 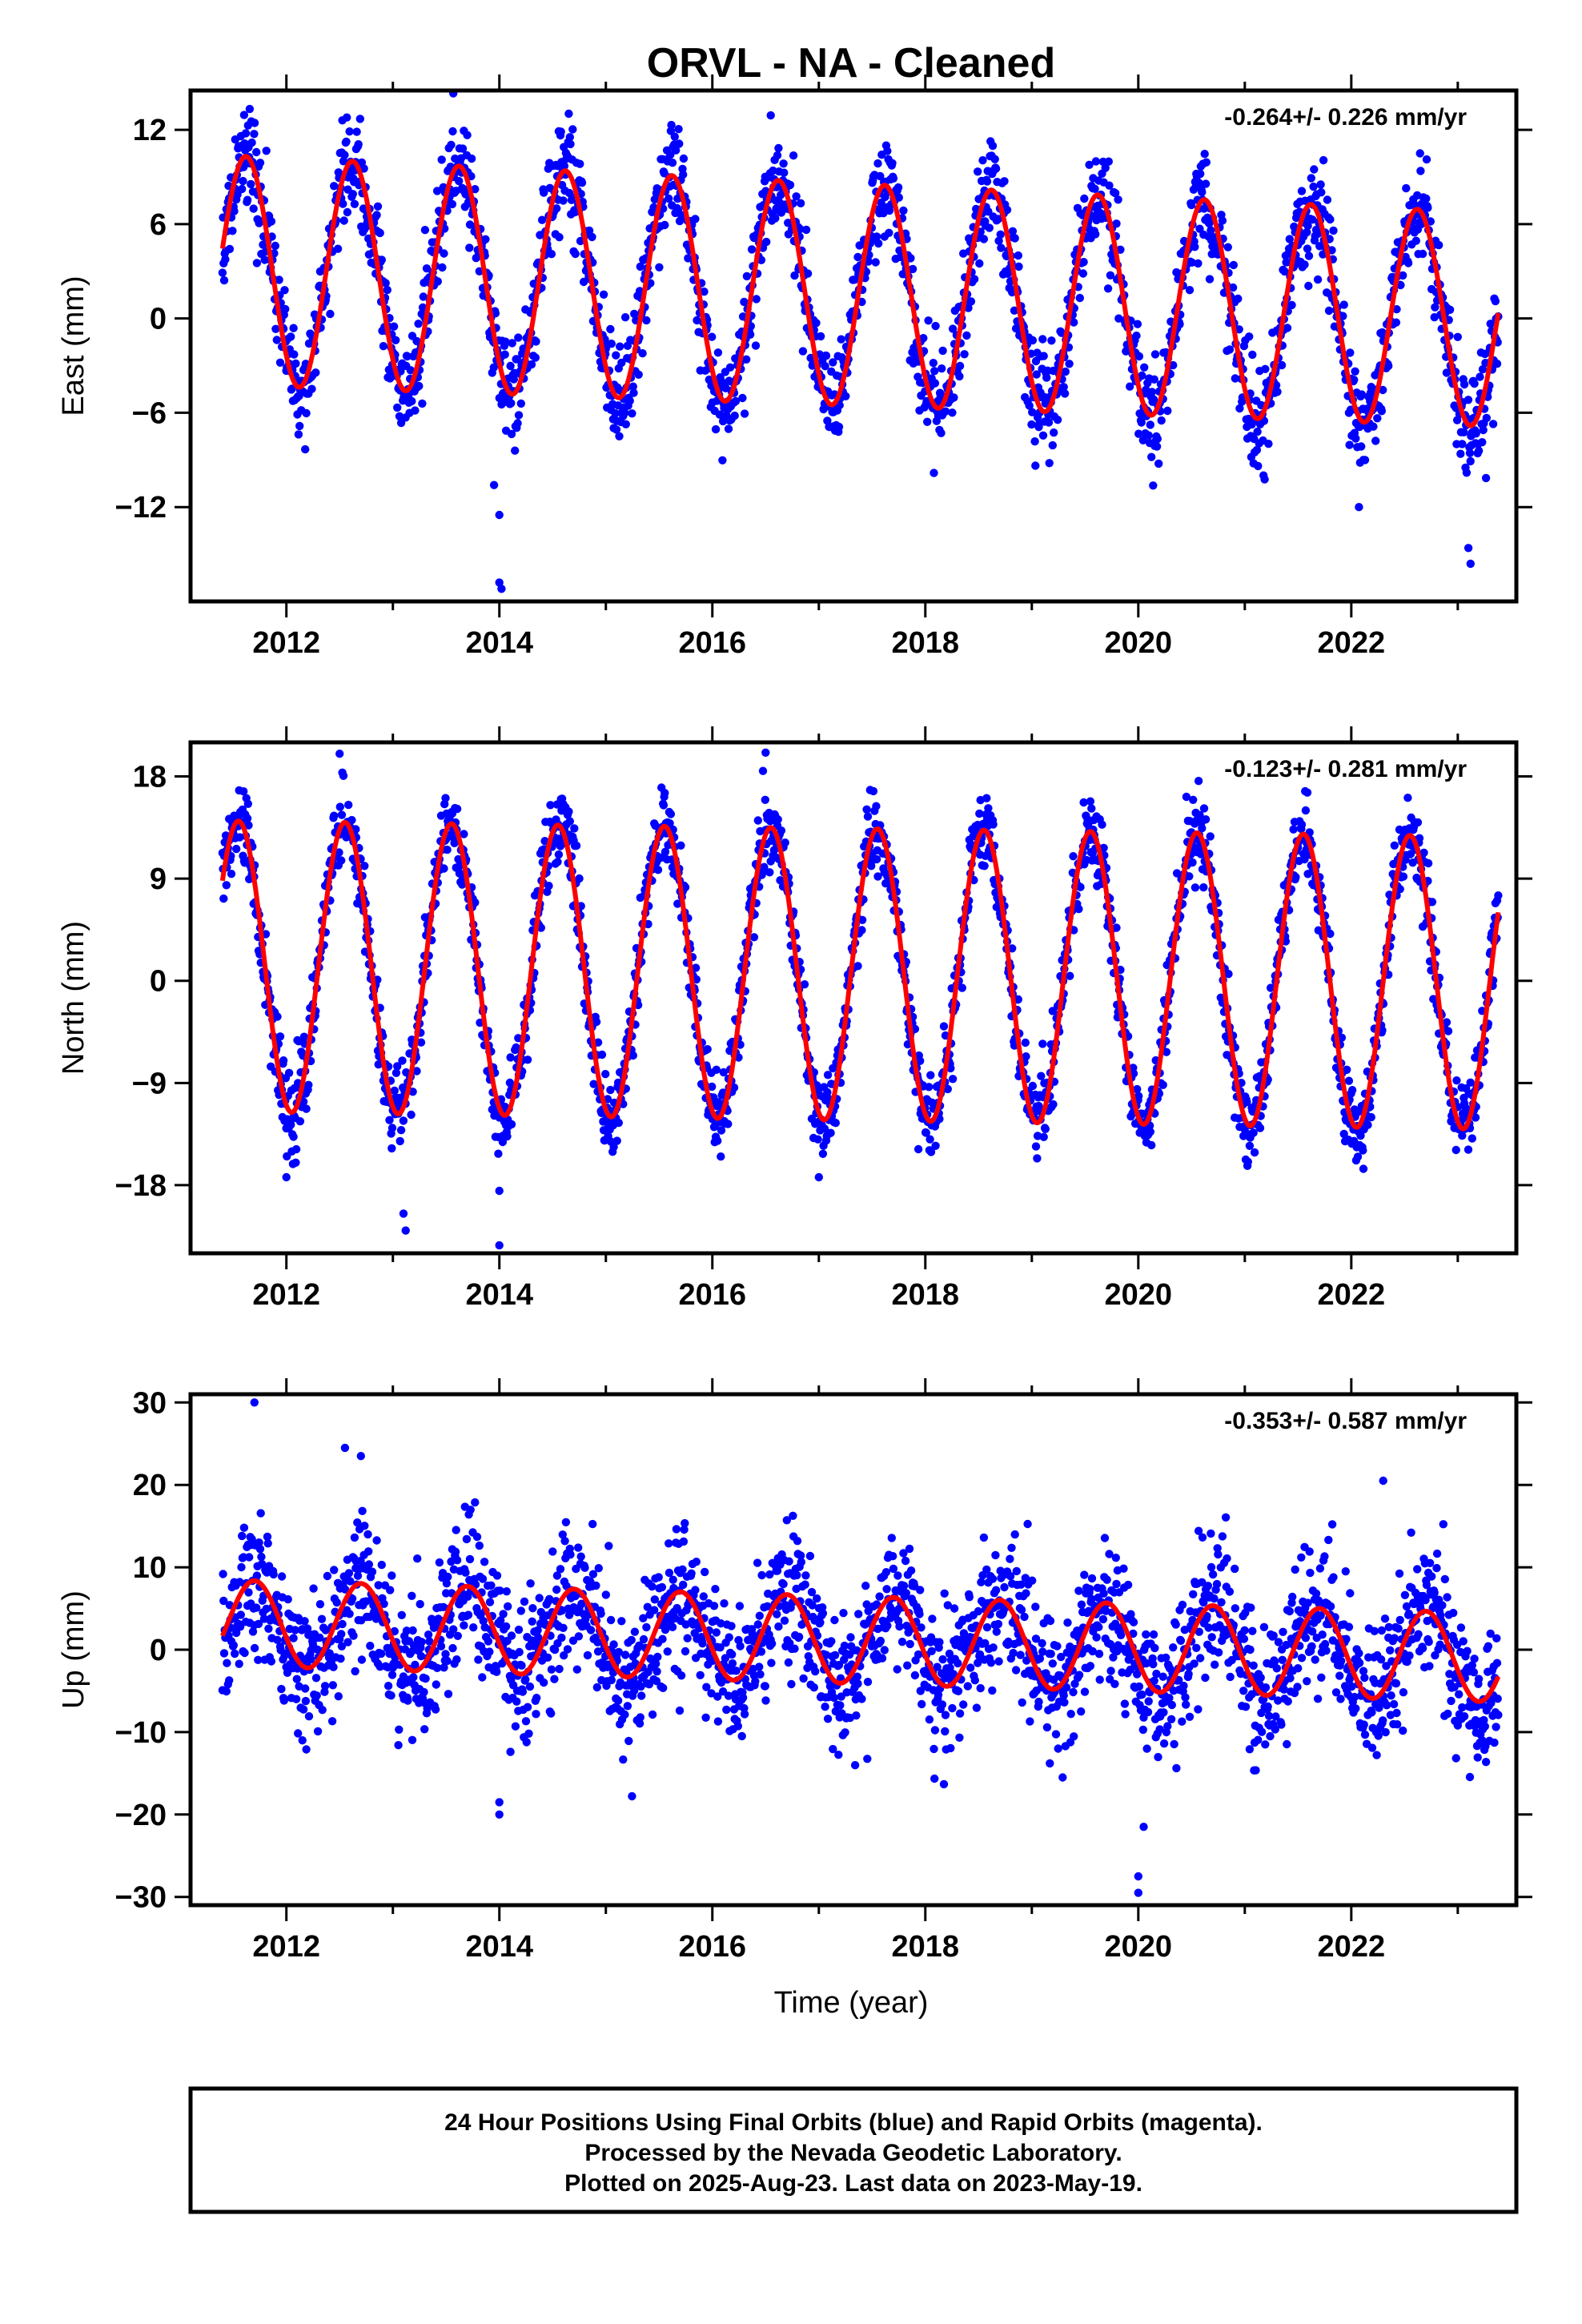 What do you see at coordinates (141, 508) in the screenshot?
I see `y-tick-label: −12` at bounding box center [141, 508].